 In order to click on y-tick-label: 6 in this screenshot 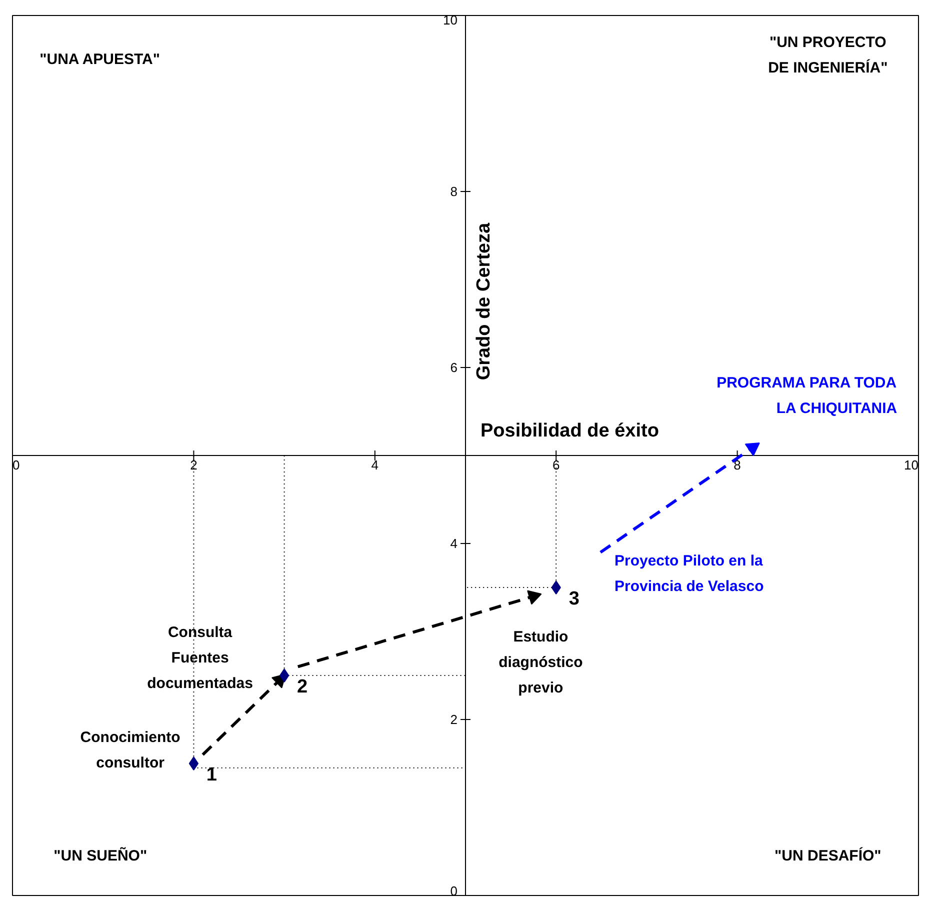, I will do `click(454, 367)`.